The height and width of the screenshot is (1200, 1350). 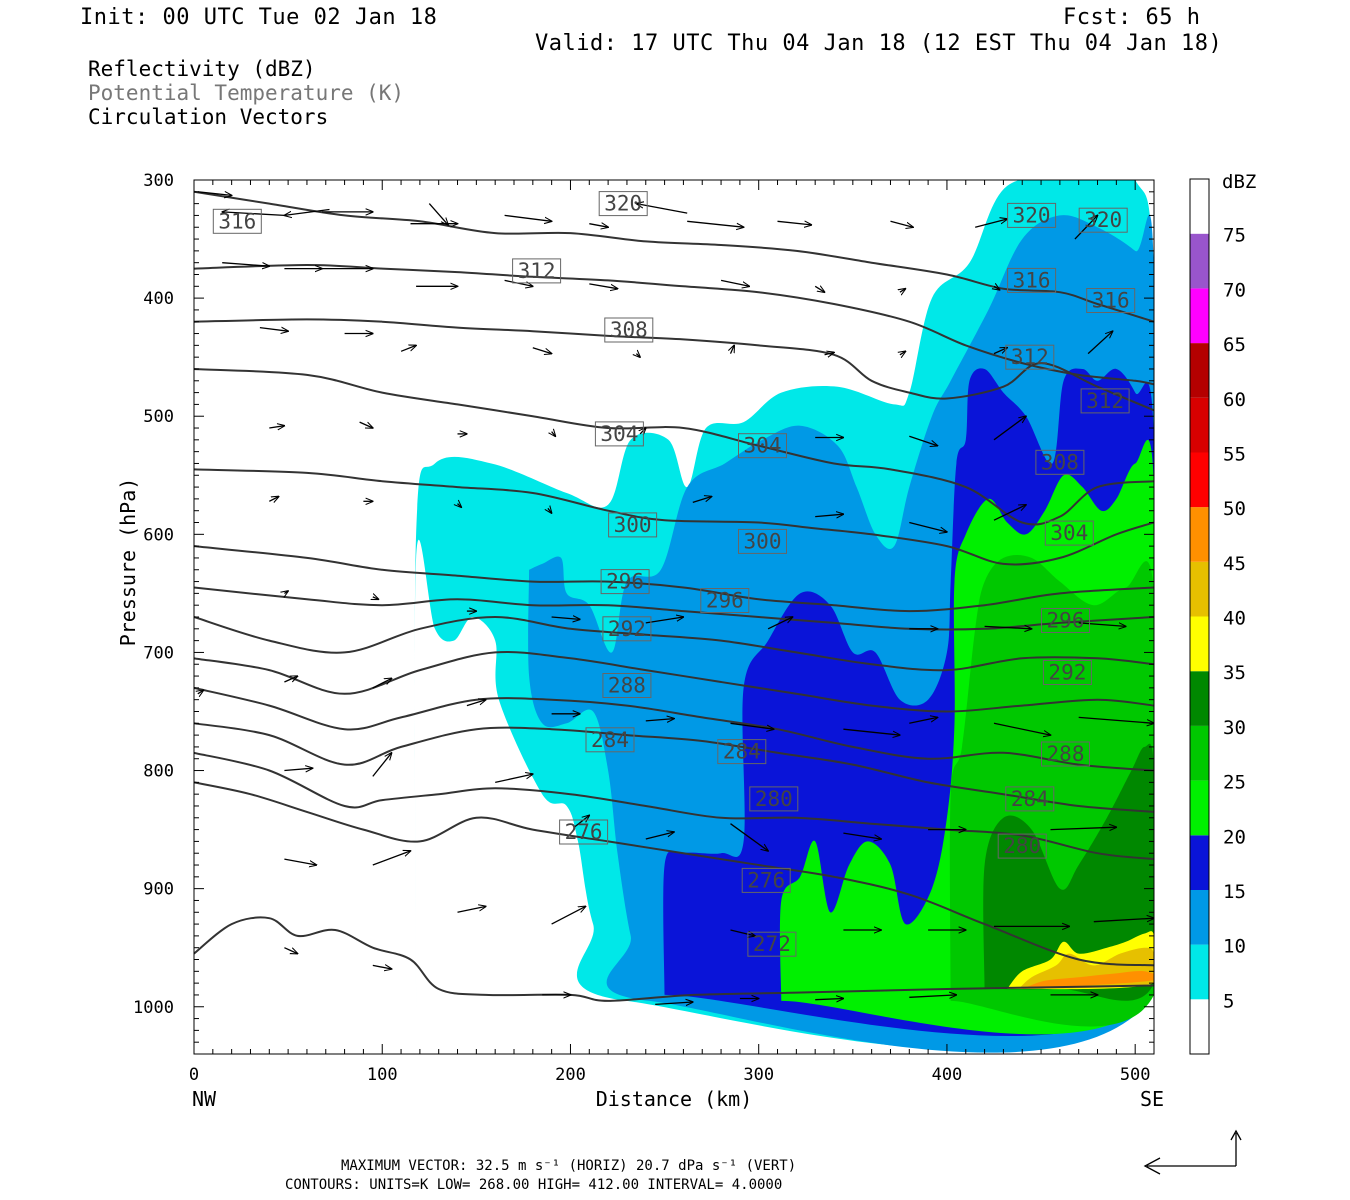 What do you see at coordinates (194, 1075) in the screenshot?
I see `x-tick-label: 0` at bounding box center [194, 1075].